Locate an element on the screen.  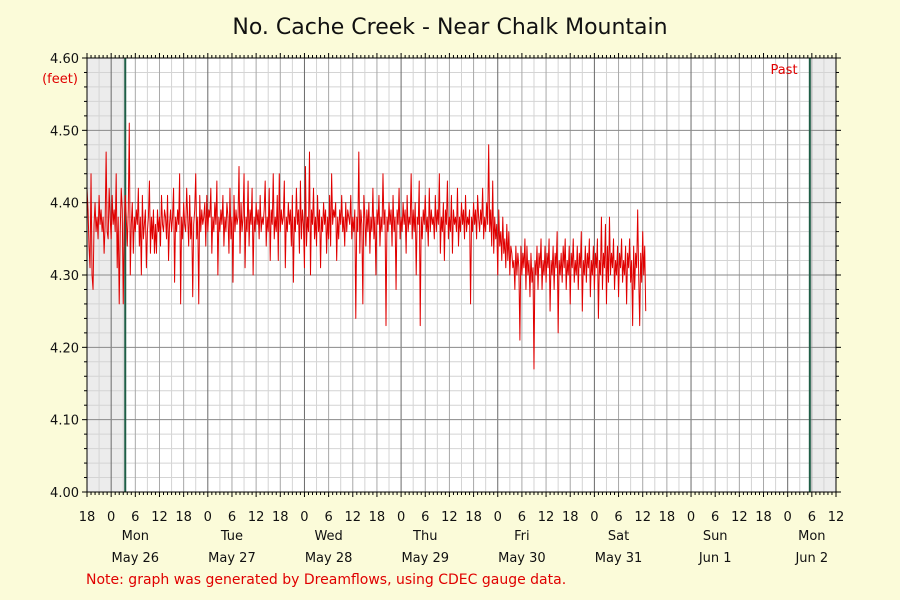
x-date-label: Jun 1 is located at coordinates (715, 558).